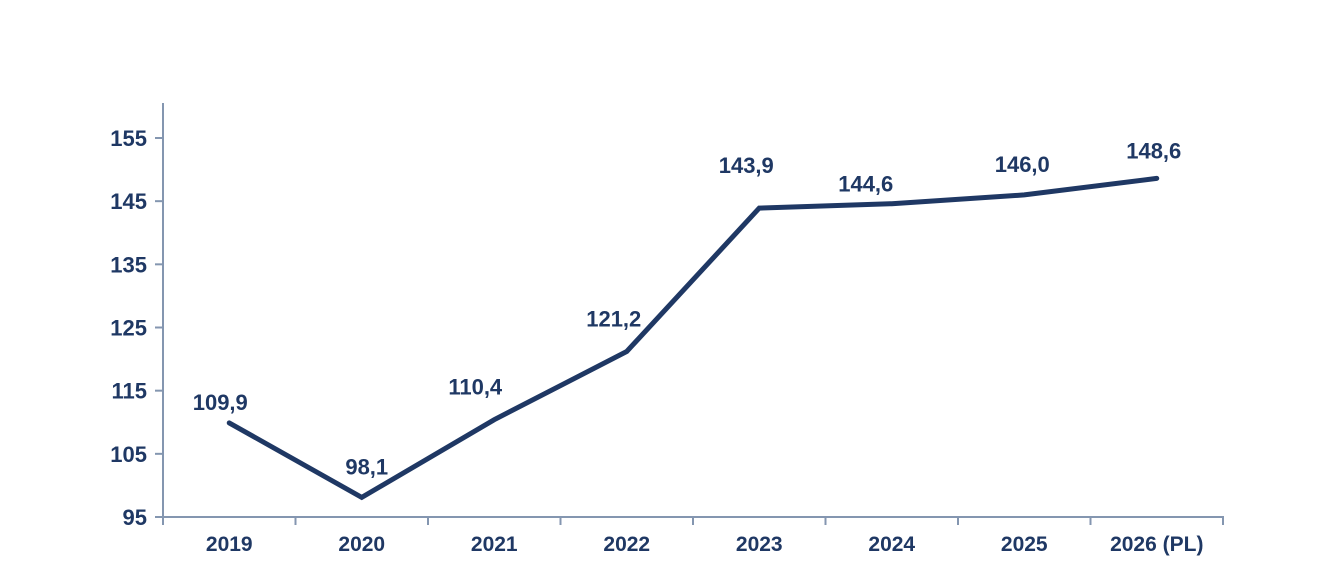 Image resolution: width=1332 pixels, height=571 pixels. What do you see at coordinates (494, 544) in the screenshot?
I see `x-axis-category-label: 2021` at bounding box center [494, 544].